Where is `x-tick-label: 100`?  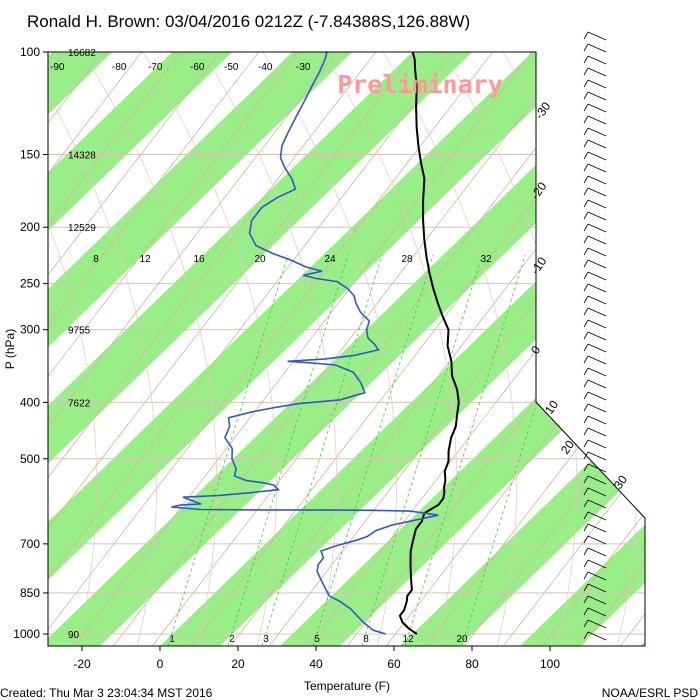
x-tick-label: 100 is located at coordinates (550, 664).